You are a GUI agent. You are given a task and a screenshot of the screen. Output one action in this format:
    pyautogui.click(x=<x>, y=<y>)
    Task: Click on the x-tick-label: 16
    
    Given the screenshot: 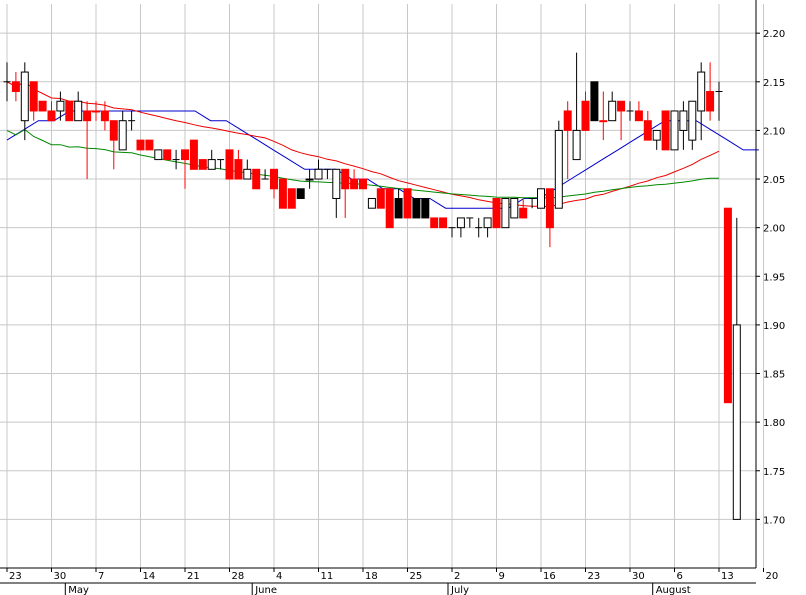 What is the action you would take?
    pyautogui.click(x=549, y=576)
    